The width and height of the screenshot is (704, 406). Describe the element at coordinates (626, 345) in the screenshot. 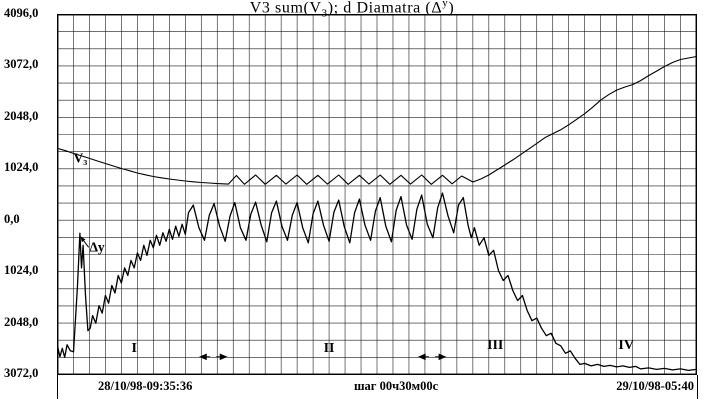

I see `region-label-iv: IV` at that location.